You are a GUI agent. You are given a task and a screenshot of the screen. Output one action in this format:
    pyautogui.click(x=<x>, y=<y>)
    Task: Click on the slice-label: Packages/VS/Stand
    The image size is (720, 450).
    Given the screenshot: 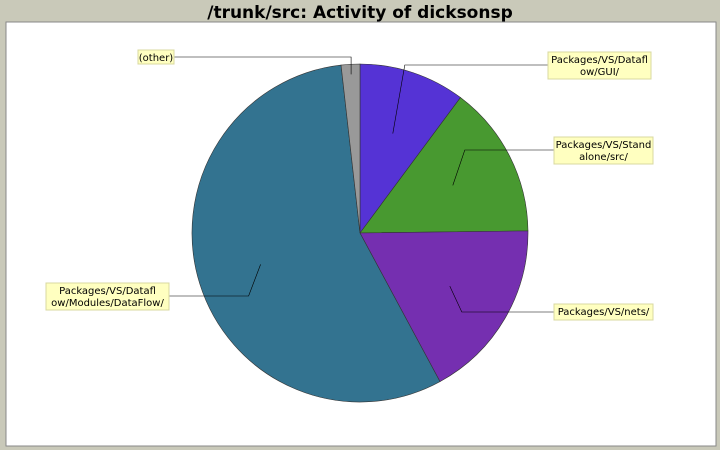 What is the action you would take?
    pyautogui.click(x=604, y=145)
    